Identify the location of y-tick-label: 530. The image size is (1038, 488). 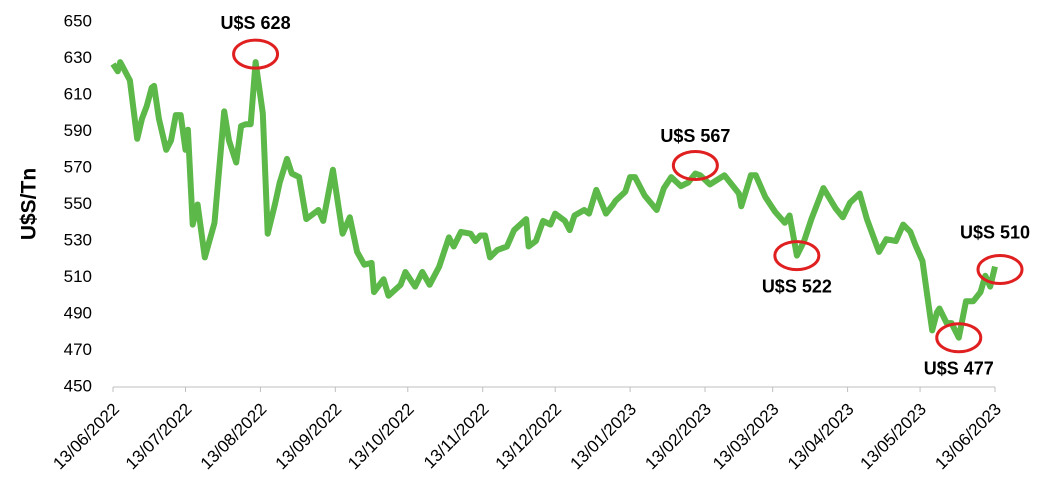
(78, 239).